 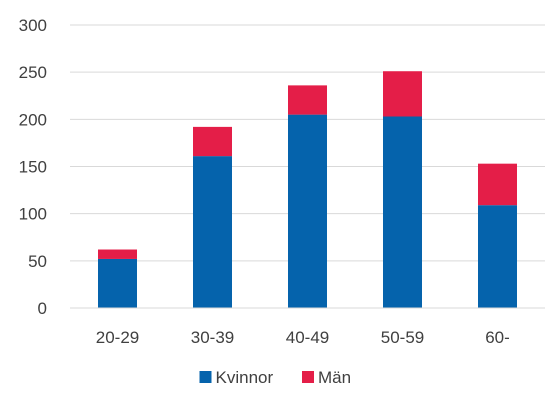 I want to click on y-tick-label: 250, so click(x=33, y=72).